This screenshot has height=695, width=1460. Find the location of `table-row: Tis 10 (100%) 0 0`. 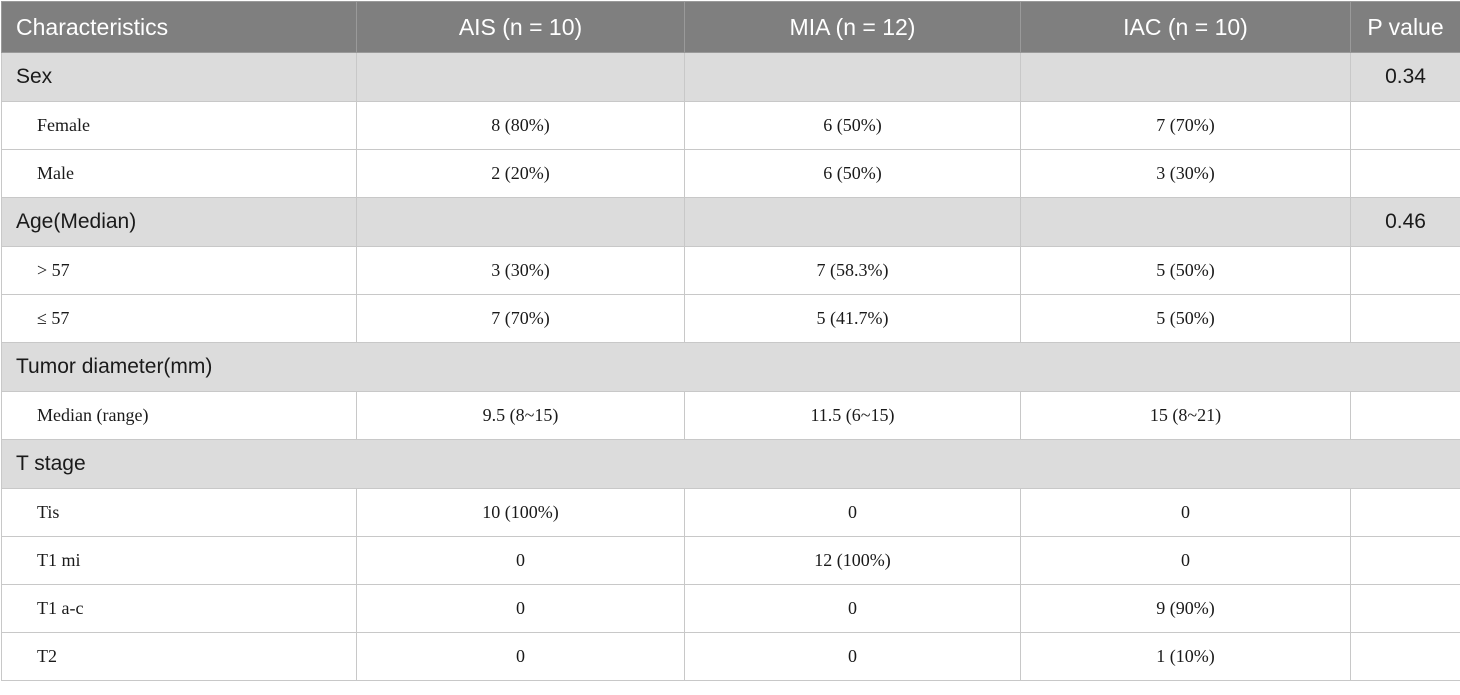

table-row: Tis 10 (100%) 0 0 is located at coordinates (731, 513).